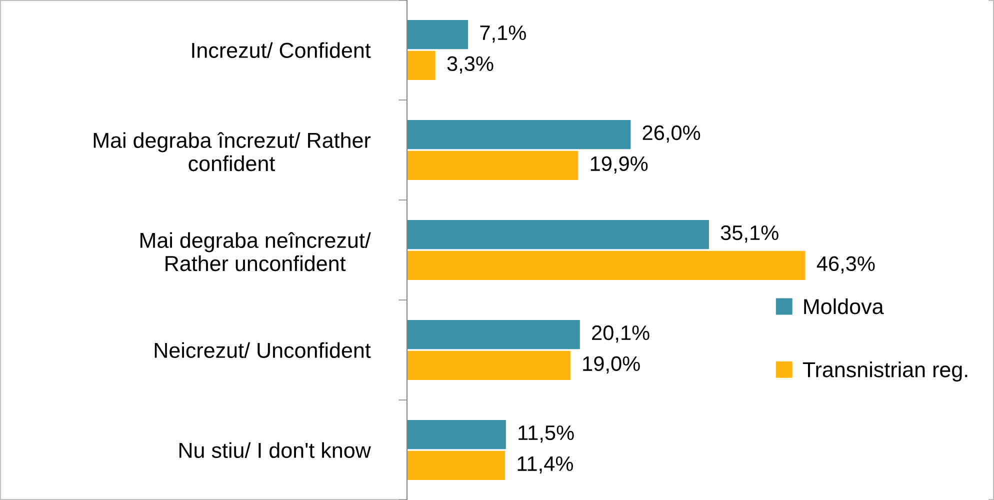 The width and height of the screenshot is (994, 500). What do you see at coordinates (275, 450) in the screenshot?
I see `y-tick-label: Nu stiu/ I don't know` at bounding box center [275, 450].